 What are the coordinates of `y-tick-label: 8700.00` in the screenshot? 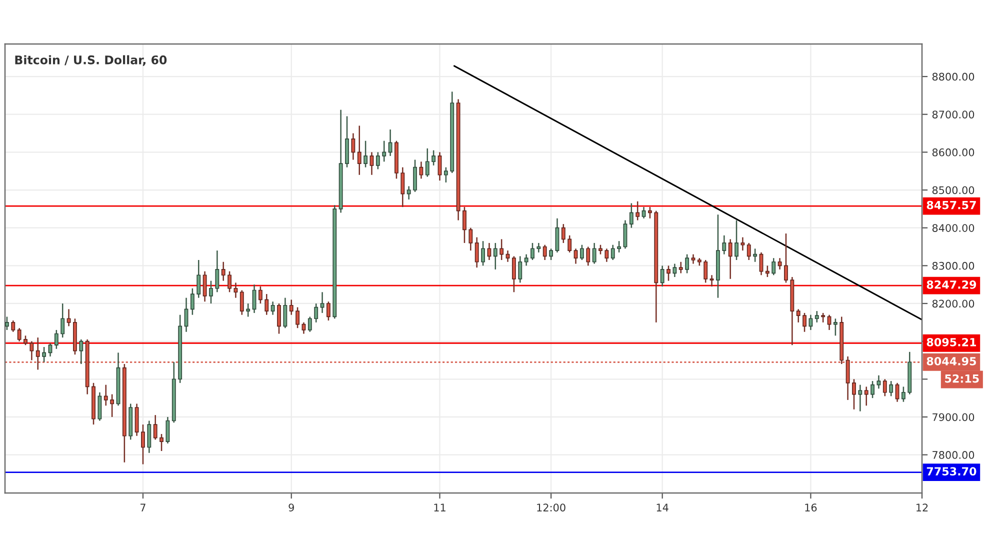 It's located at (953, 114).